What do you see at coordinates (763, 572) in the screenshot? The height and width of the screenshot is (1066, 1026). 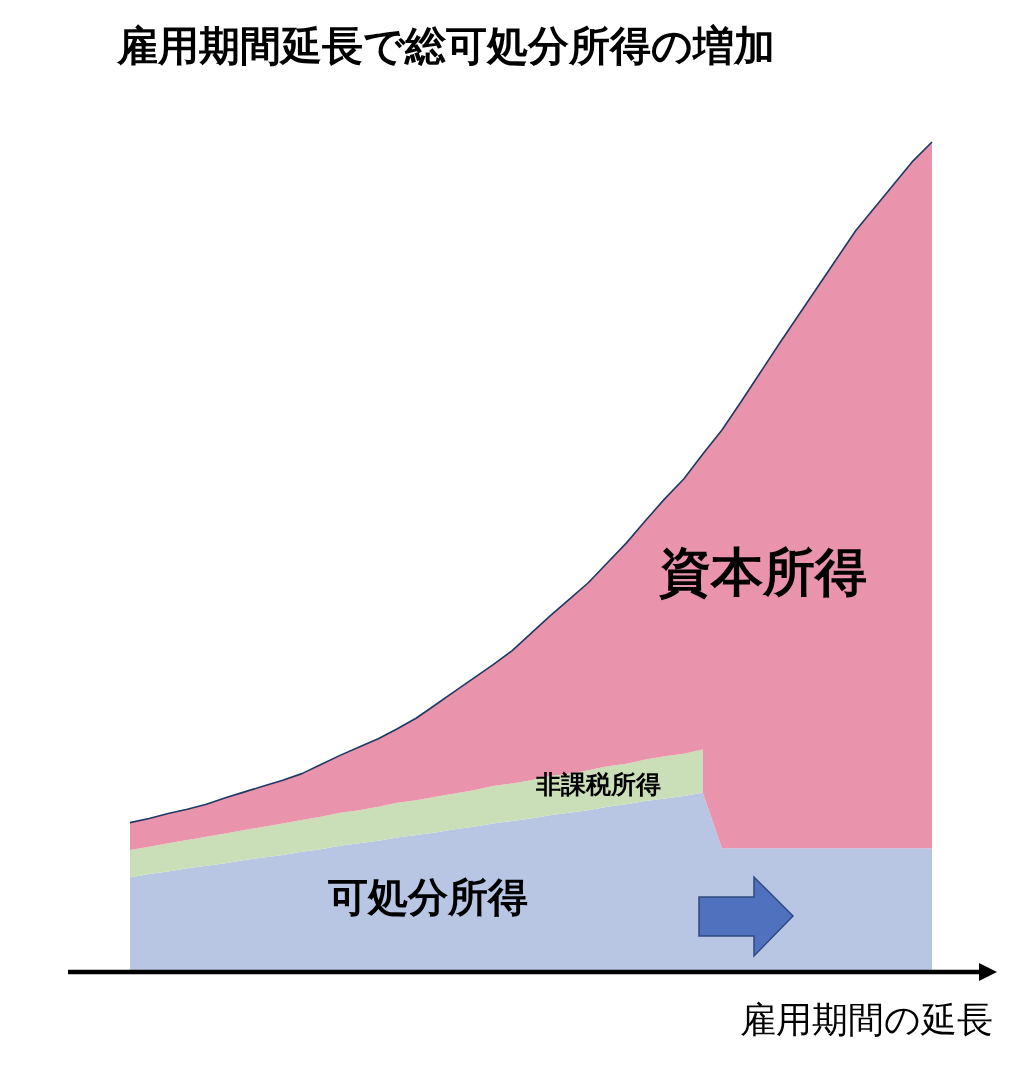 I see `series-label: 資本所得` at bounding box center [763, 572].